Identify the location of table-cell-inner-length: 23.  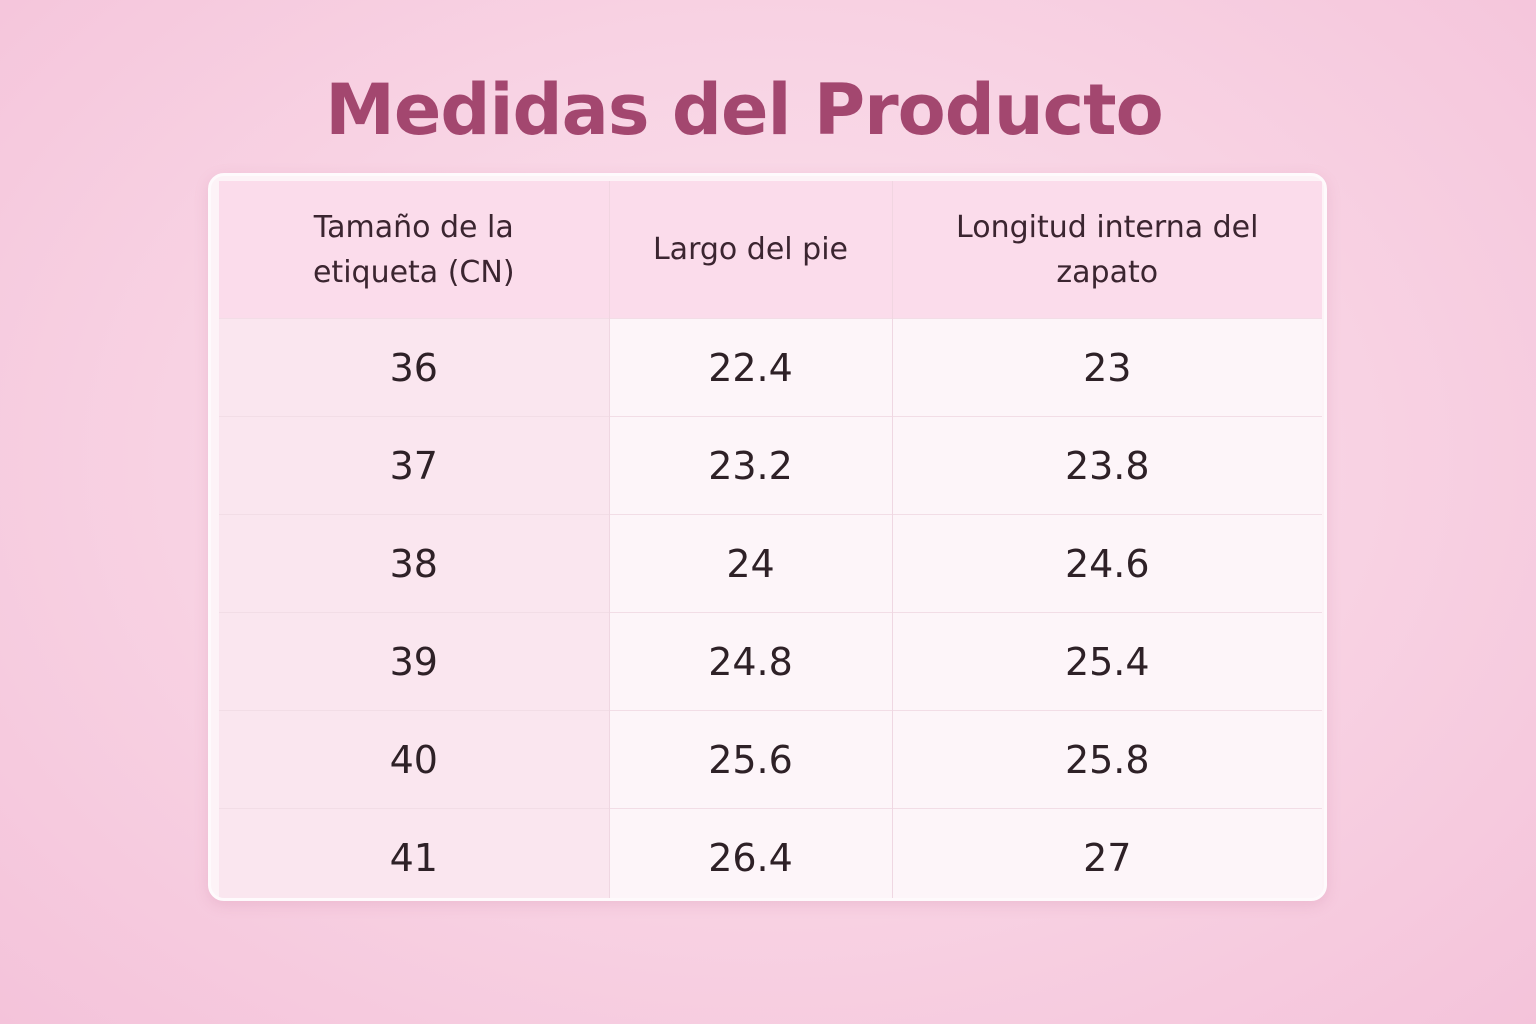
(1107, 367).